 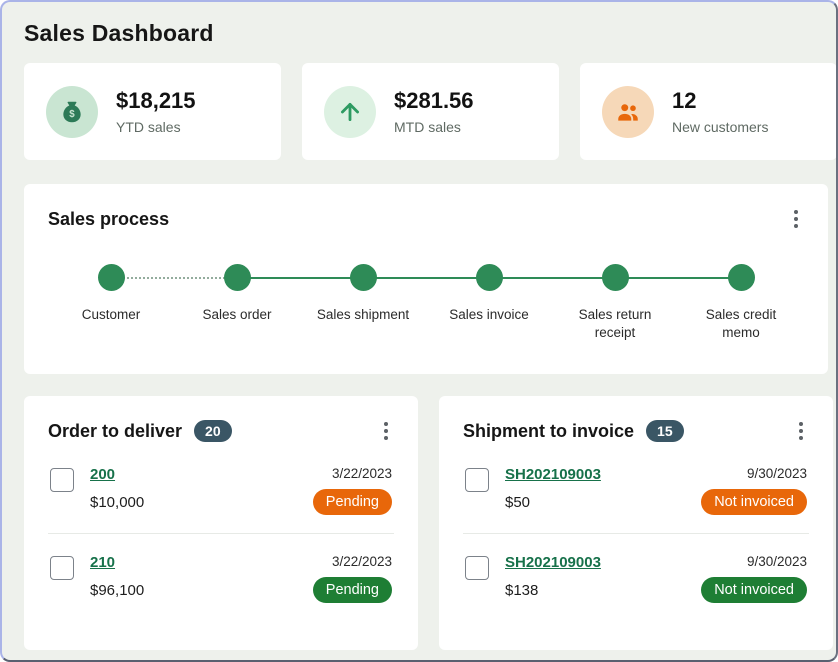 What do you see at coordinates (665, 431) in the screenshot?
I see `count-badge: 15` at bounding box center [665, 431].